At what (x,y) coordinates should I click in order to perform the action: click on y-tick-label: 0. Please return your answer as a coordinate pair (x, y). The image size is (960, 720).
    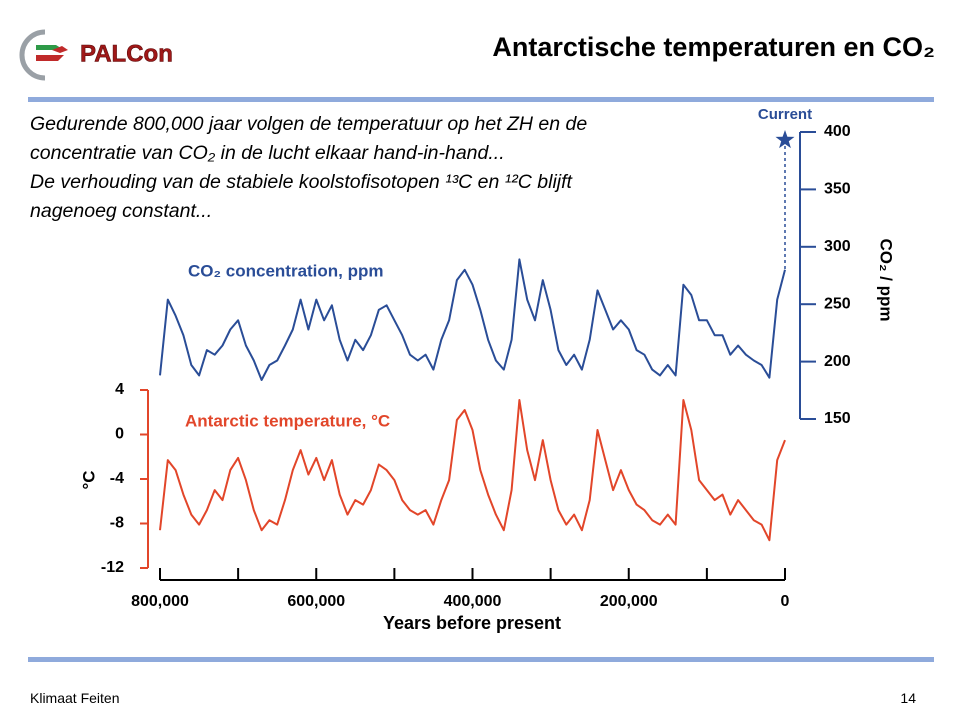
    Looking at the image, I should click on (119, 434).